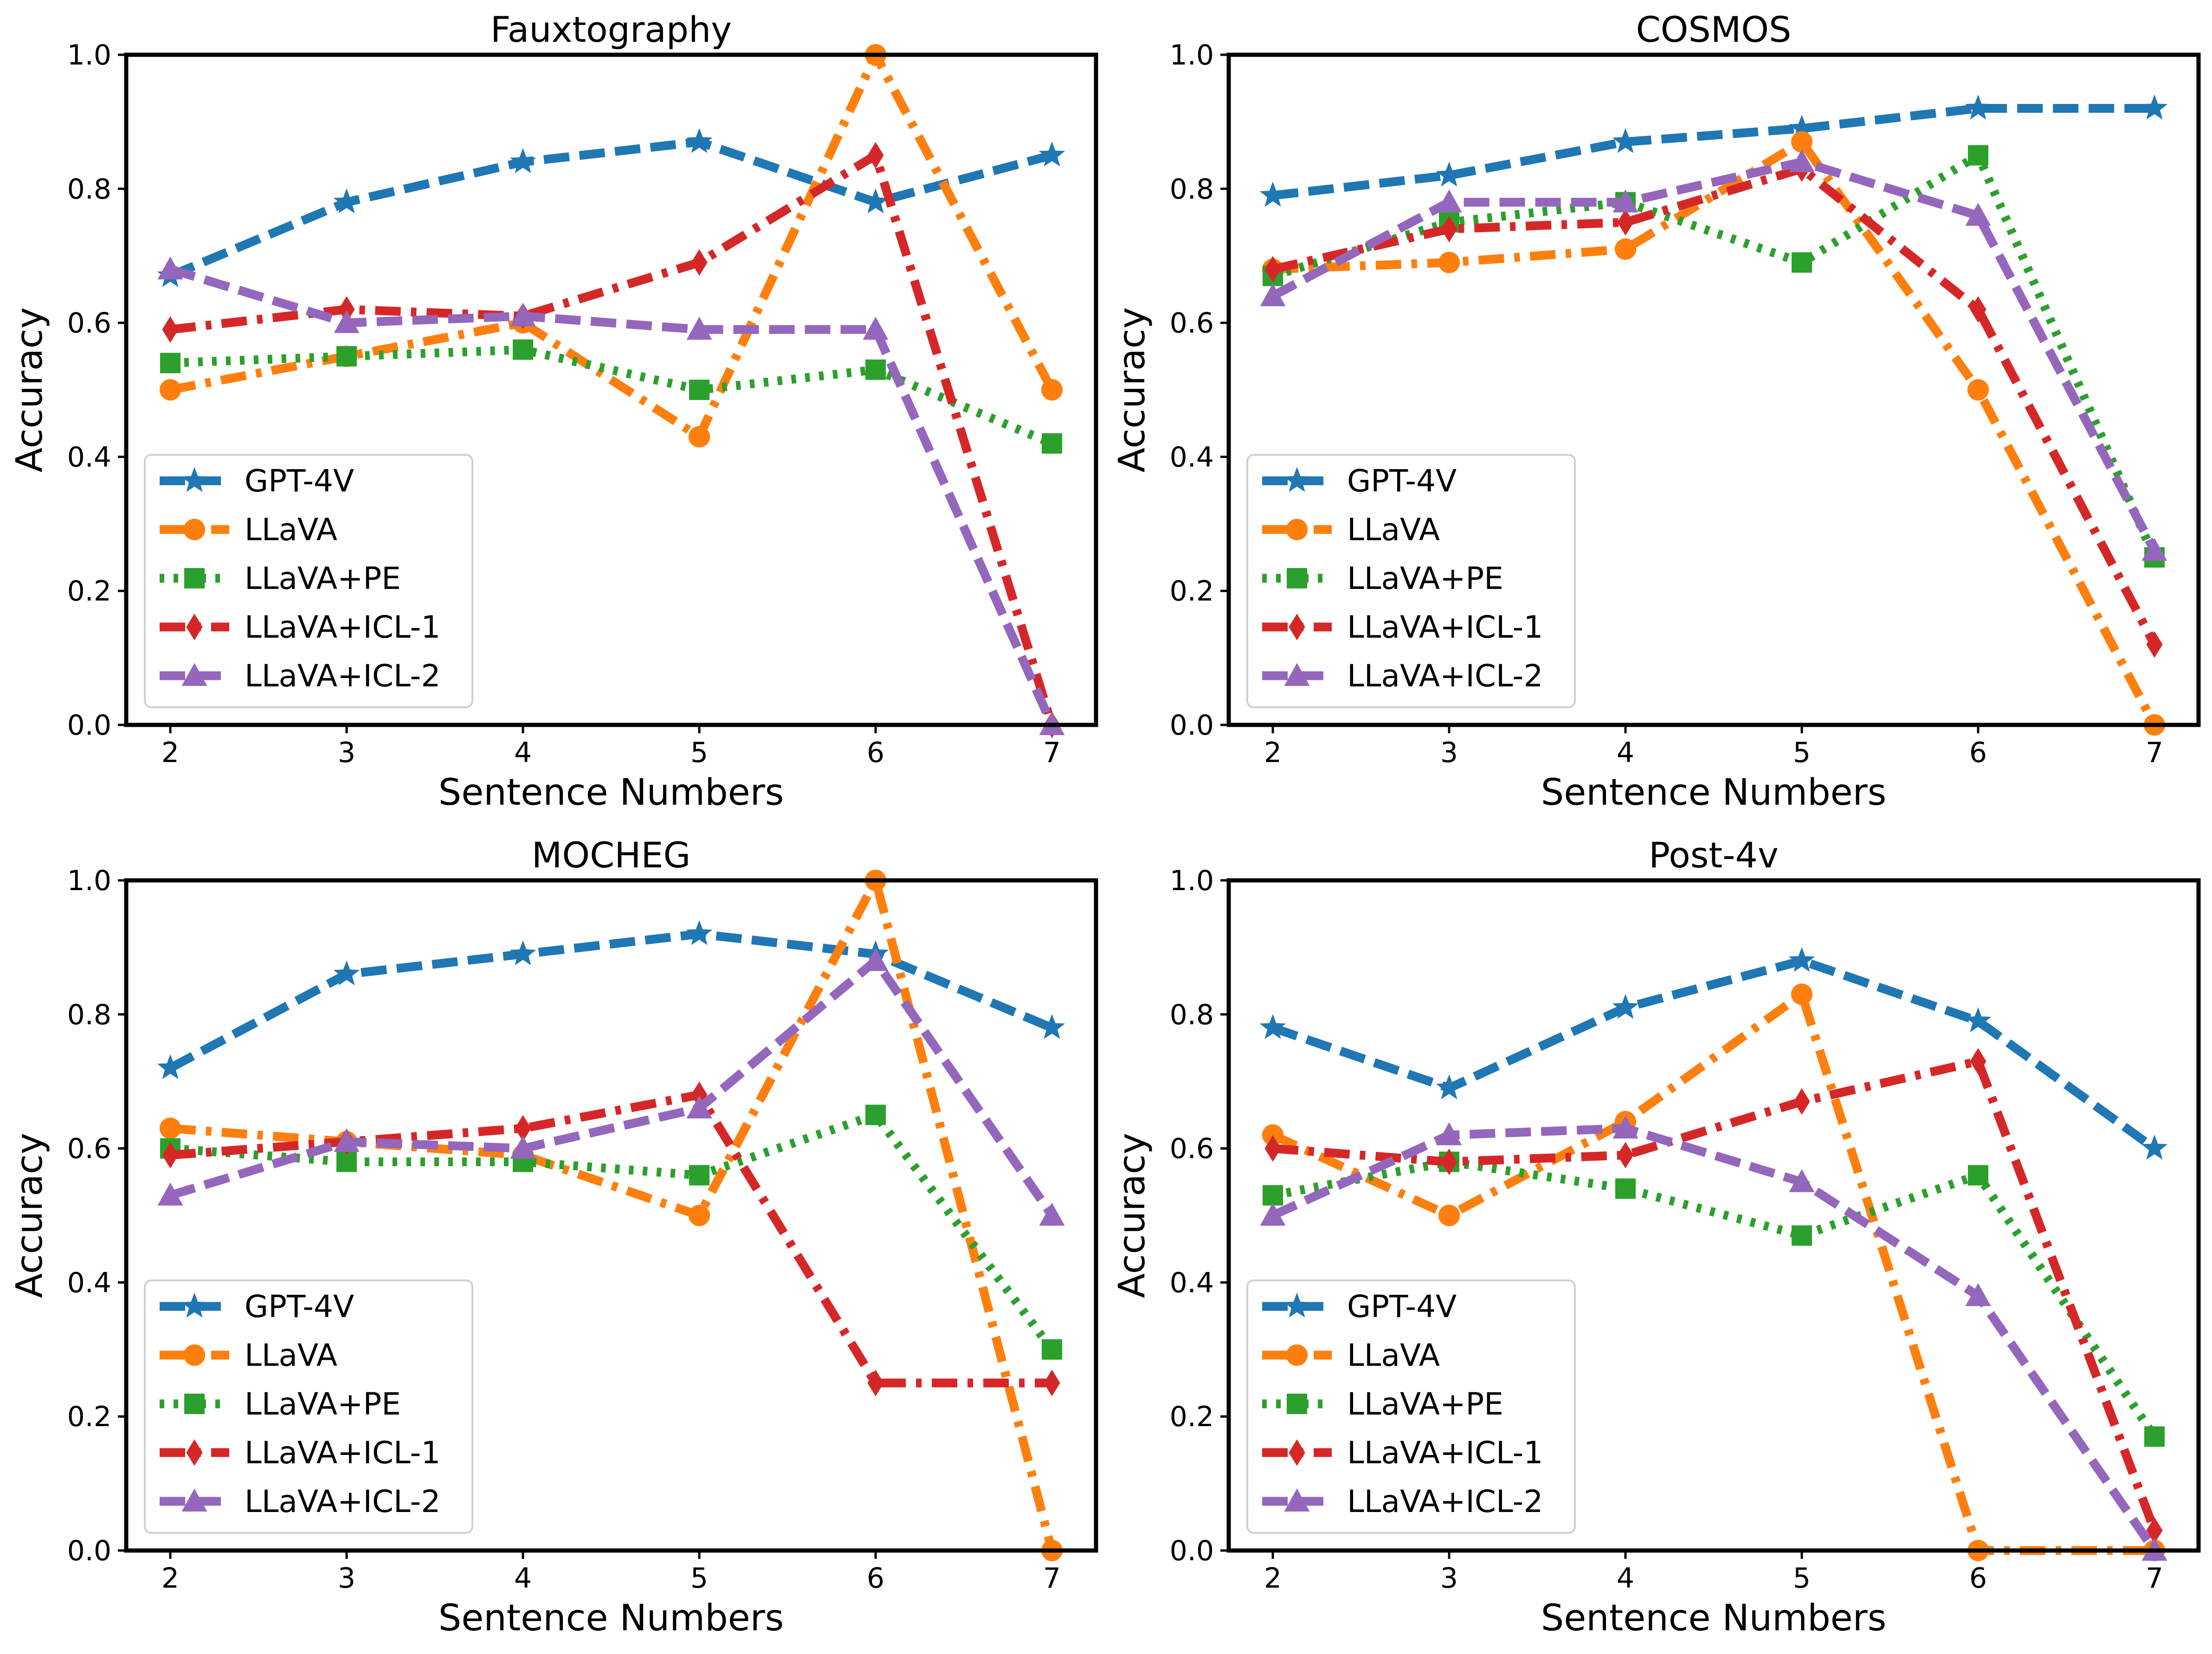  What do you see at coordinates (1625, 1578) in the screenshot?
I see `x-tick-label: 4` at bounding box center [1625, 1578].